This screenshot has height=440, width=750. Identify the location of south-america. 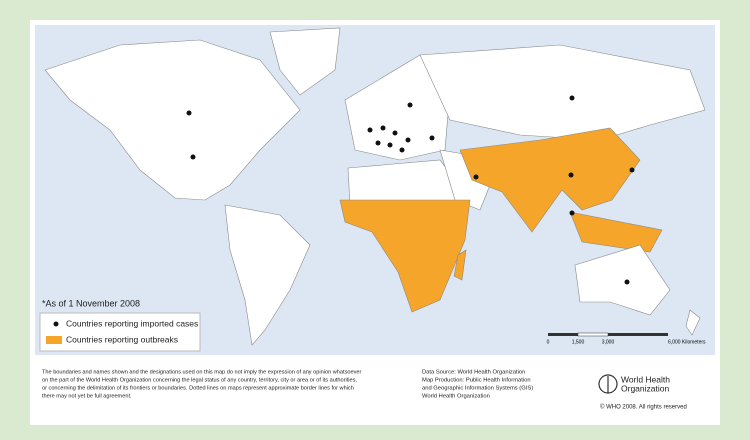
(267, 275).